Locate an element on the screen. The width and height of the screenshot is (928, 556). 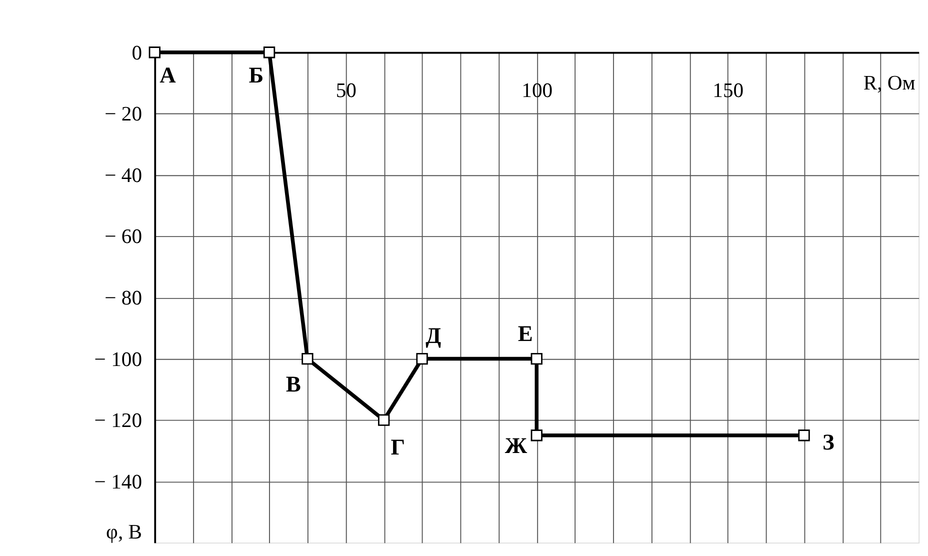
y-tick-label: − 140 is located at coordinates (118, 482).